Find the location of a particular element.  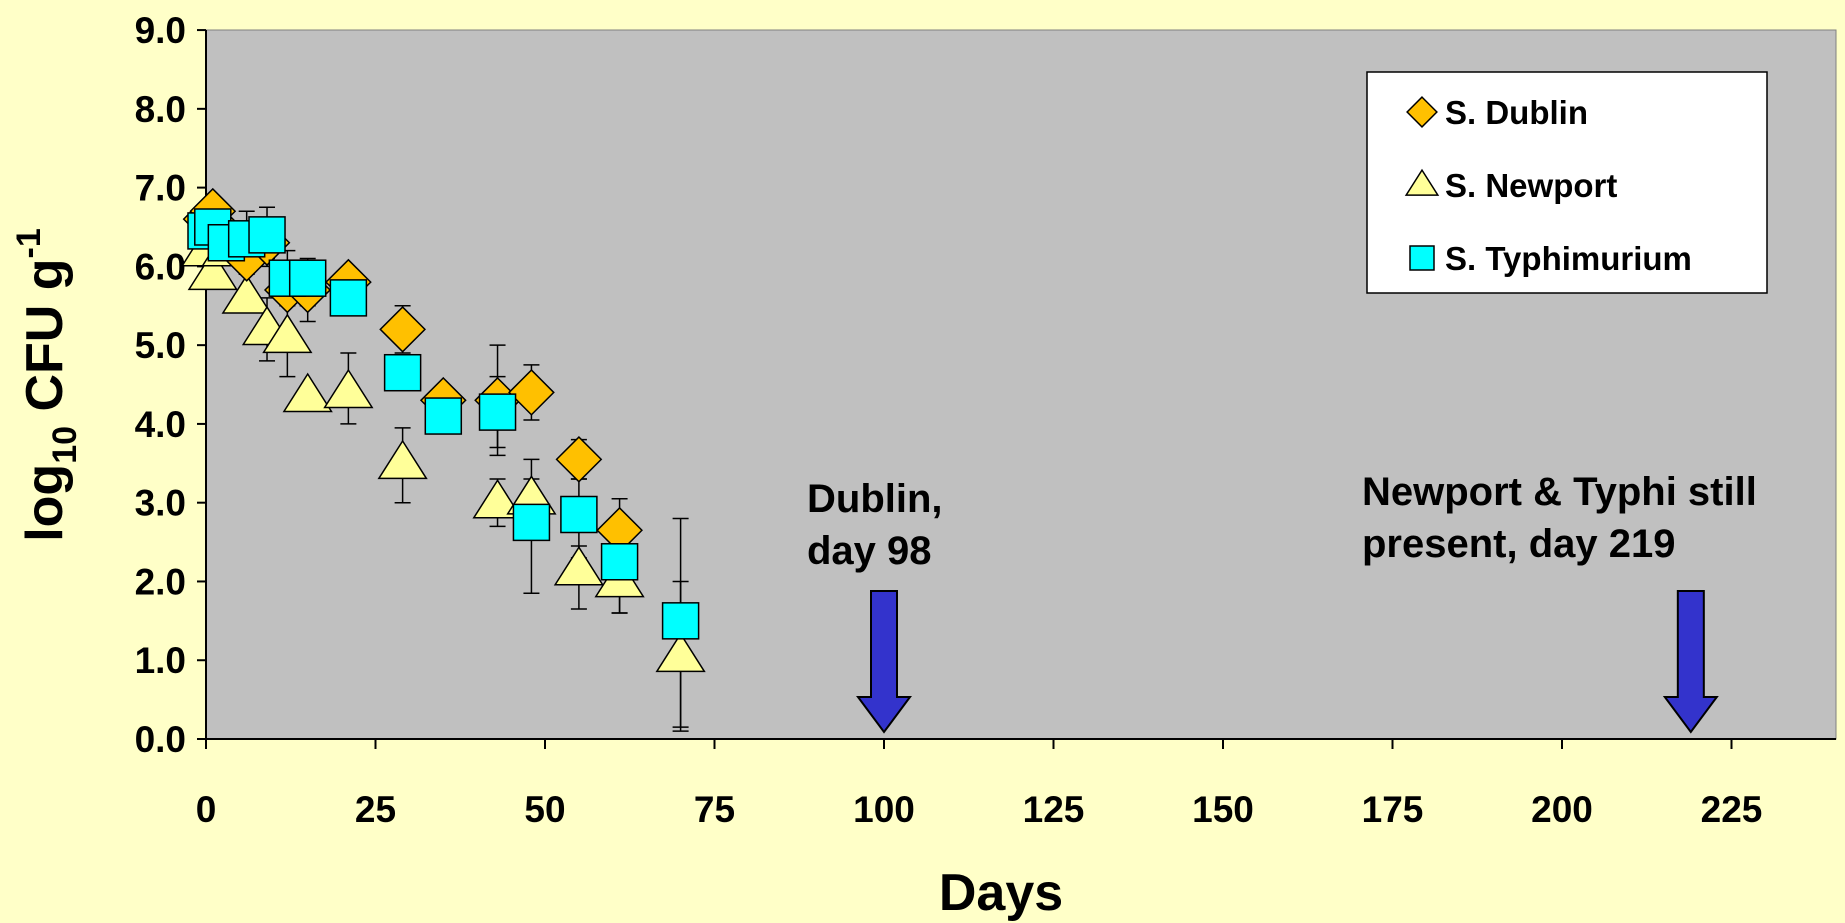

x-tick-label: 50 is located at coordinates (544, 809).